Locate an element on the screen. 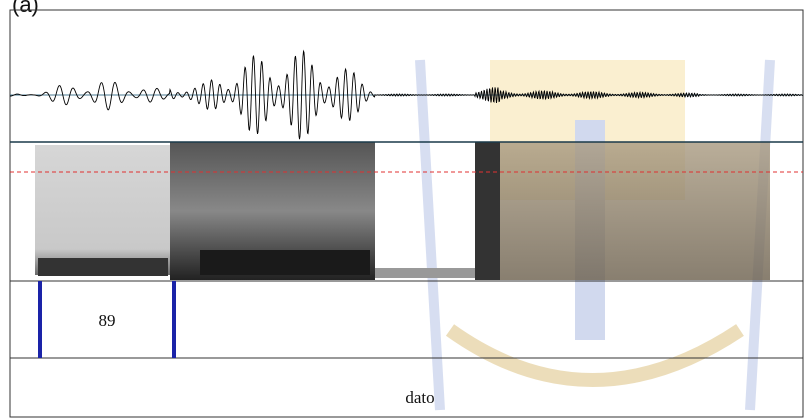 The width and height of the screenshot is (804, 418). interval-label: dato is located at coordinates (419, 397).